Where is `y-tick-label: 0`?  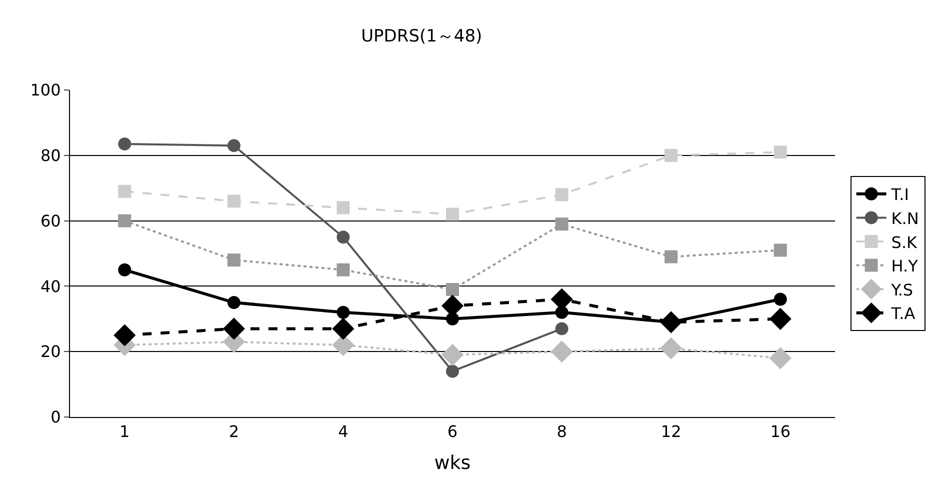 y-tick-label: 0 is located at coordinates (55, 417).